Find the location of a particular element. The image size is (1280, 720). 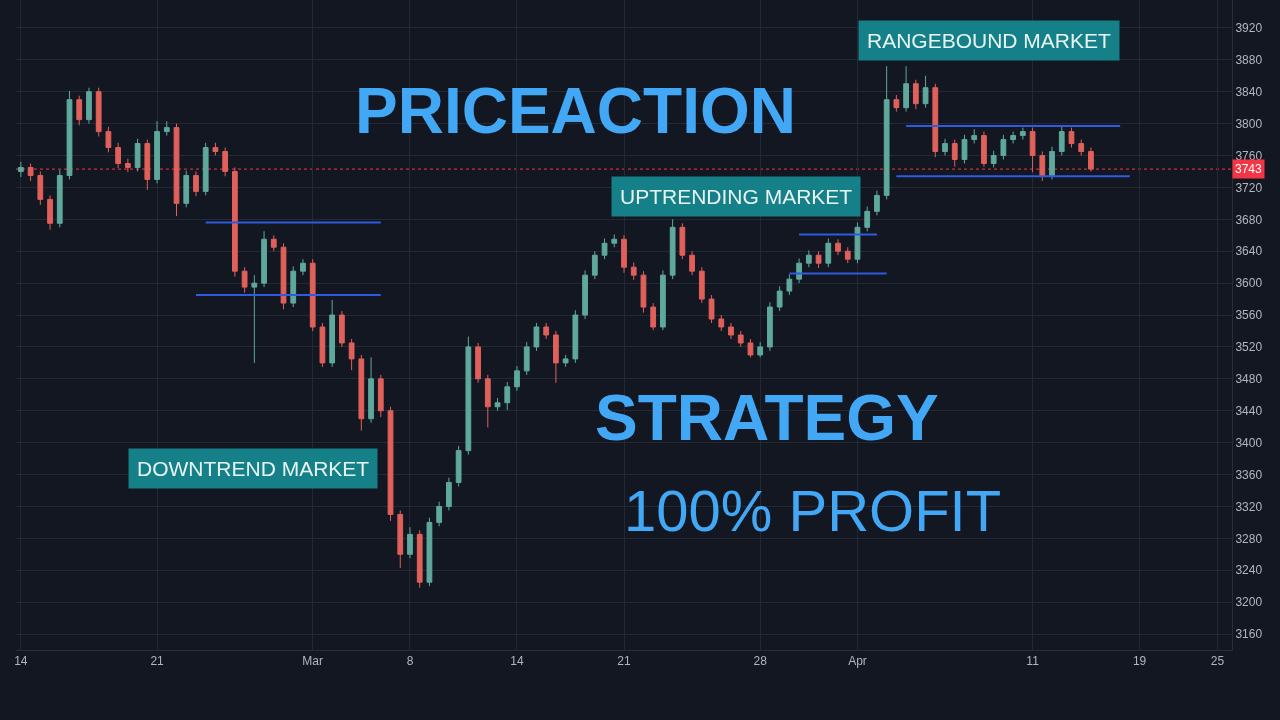

y-tick-label: 3600 is located at coordinates (1249, 283).